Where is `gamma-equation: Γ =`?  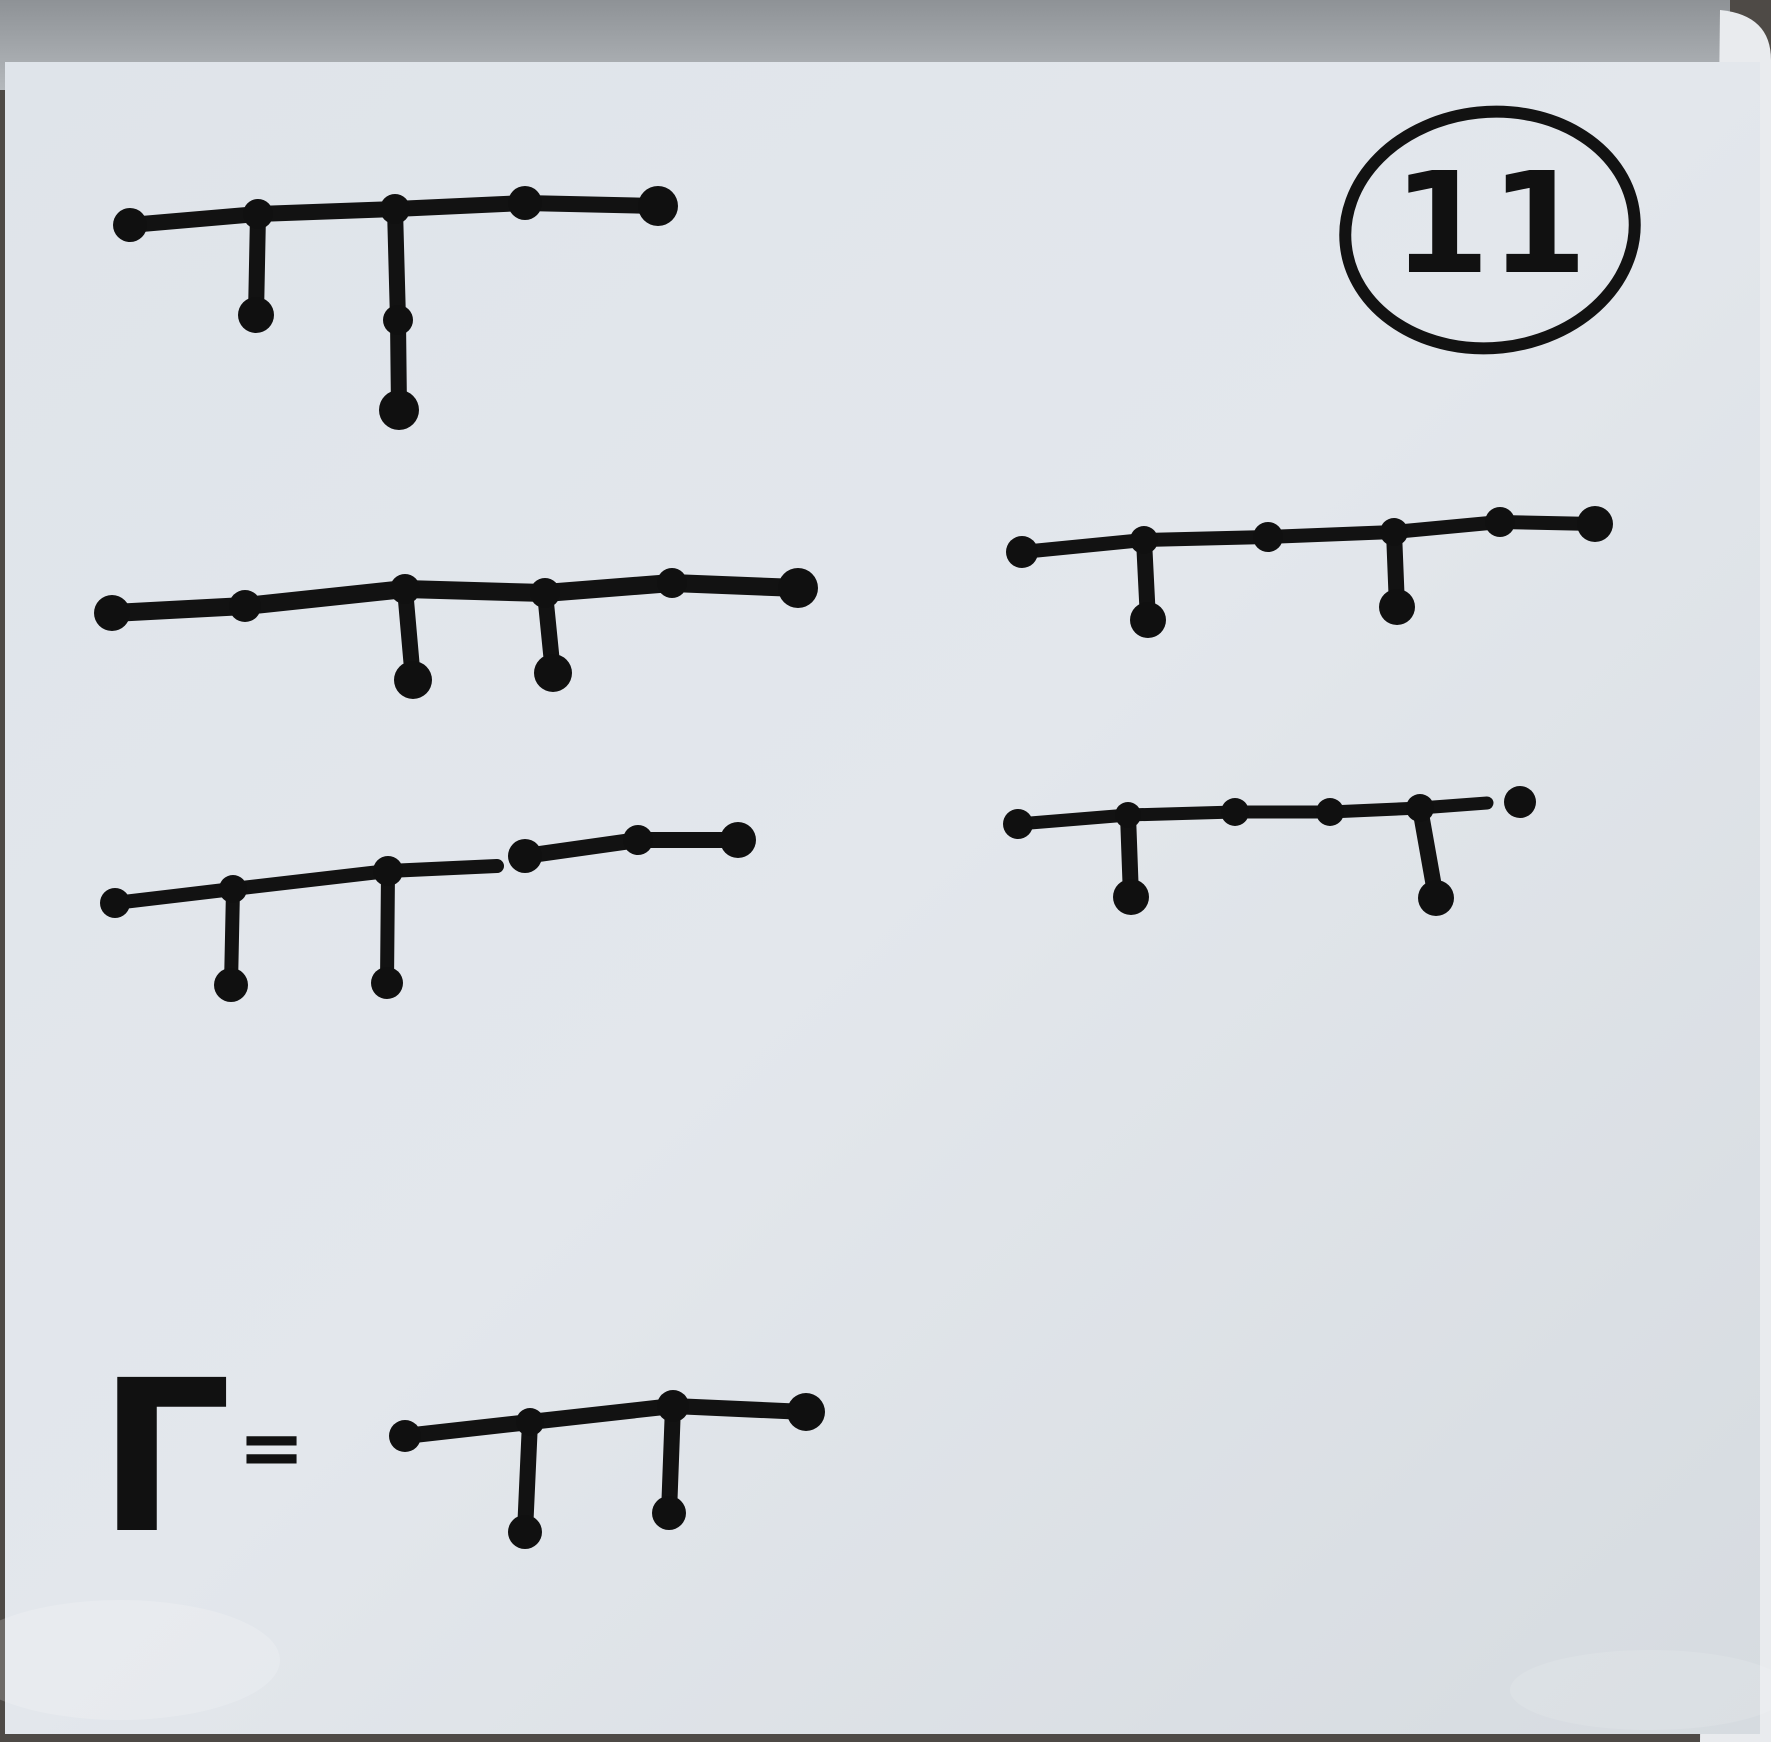 gamma-equation: Γ = is located at coordinates (201, 1457).